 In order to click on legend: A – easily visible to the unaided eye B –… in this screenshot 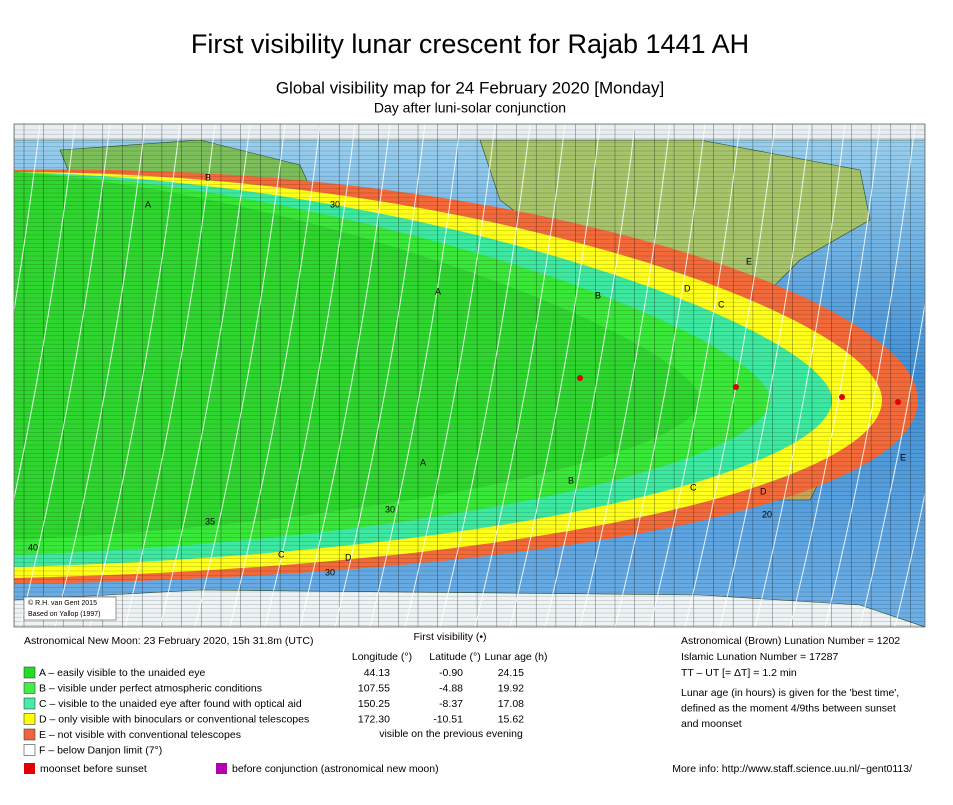, I will do `click(231, 720)`.